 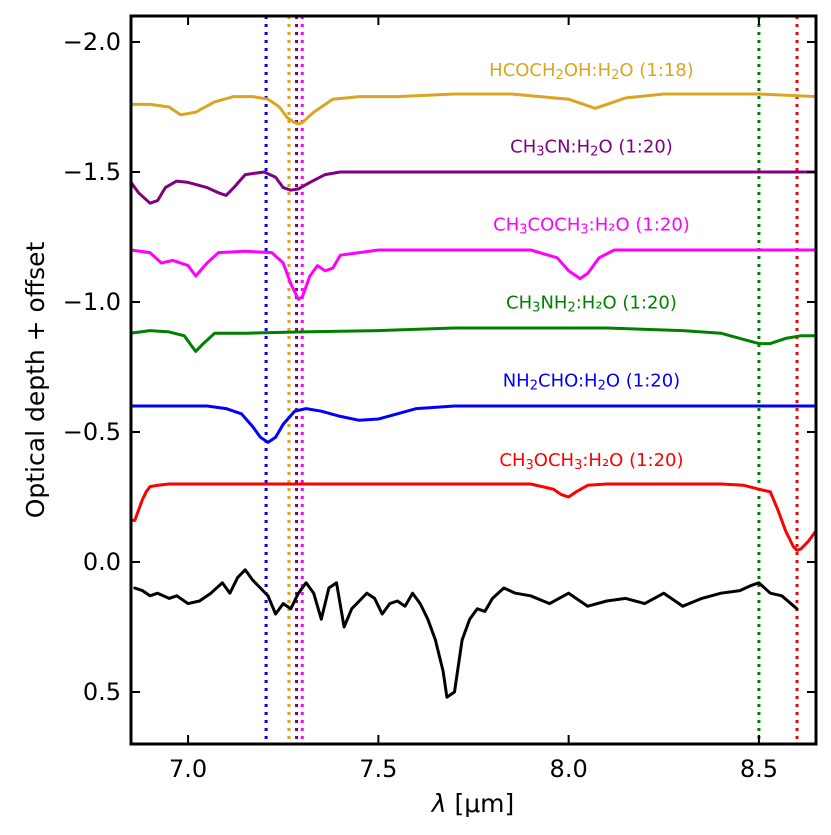 What do you see at coordinates (102, 562) in the screenshot?
I see `y-tick-label: 0.0` at bounding box center [102, 562].